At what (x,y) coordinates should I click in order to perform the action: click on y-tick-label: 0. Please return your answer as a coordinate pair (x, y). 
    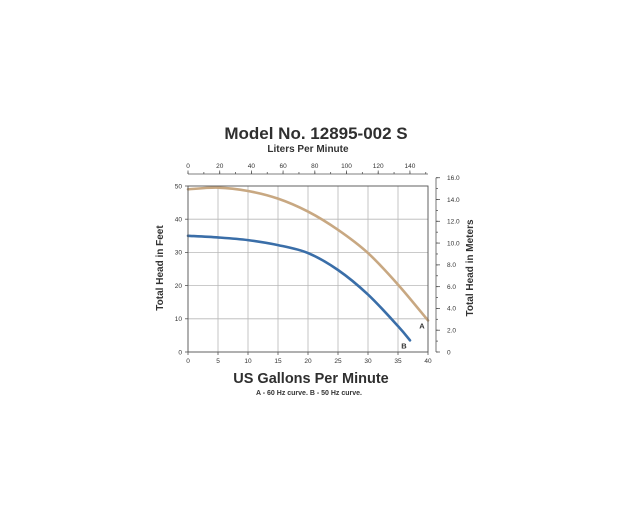
    Looking at the image, I should click on (180, 352).